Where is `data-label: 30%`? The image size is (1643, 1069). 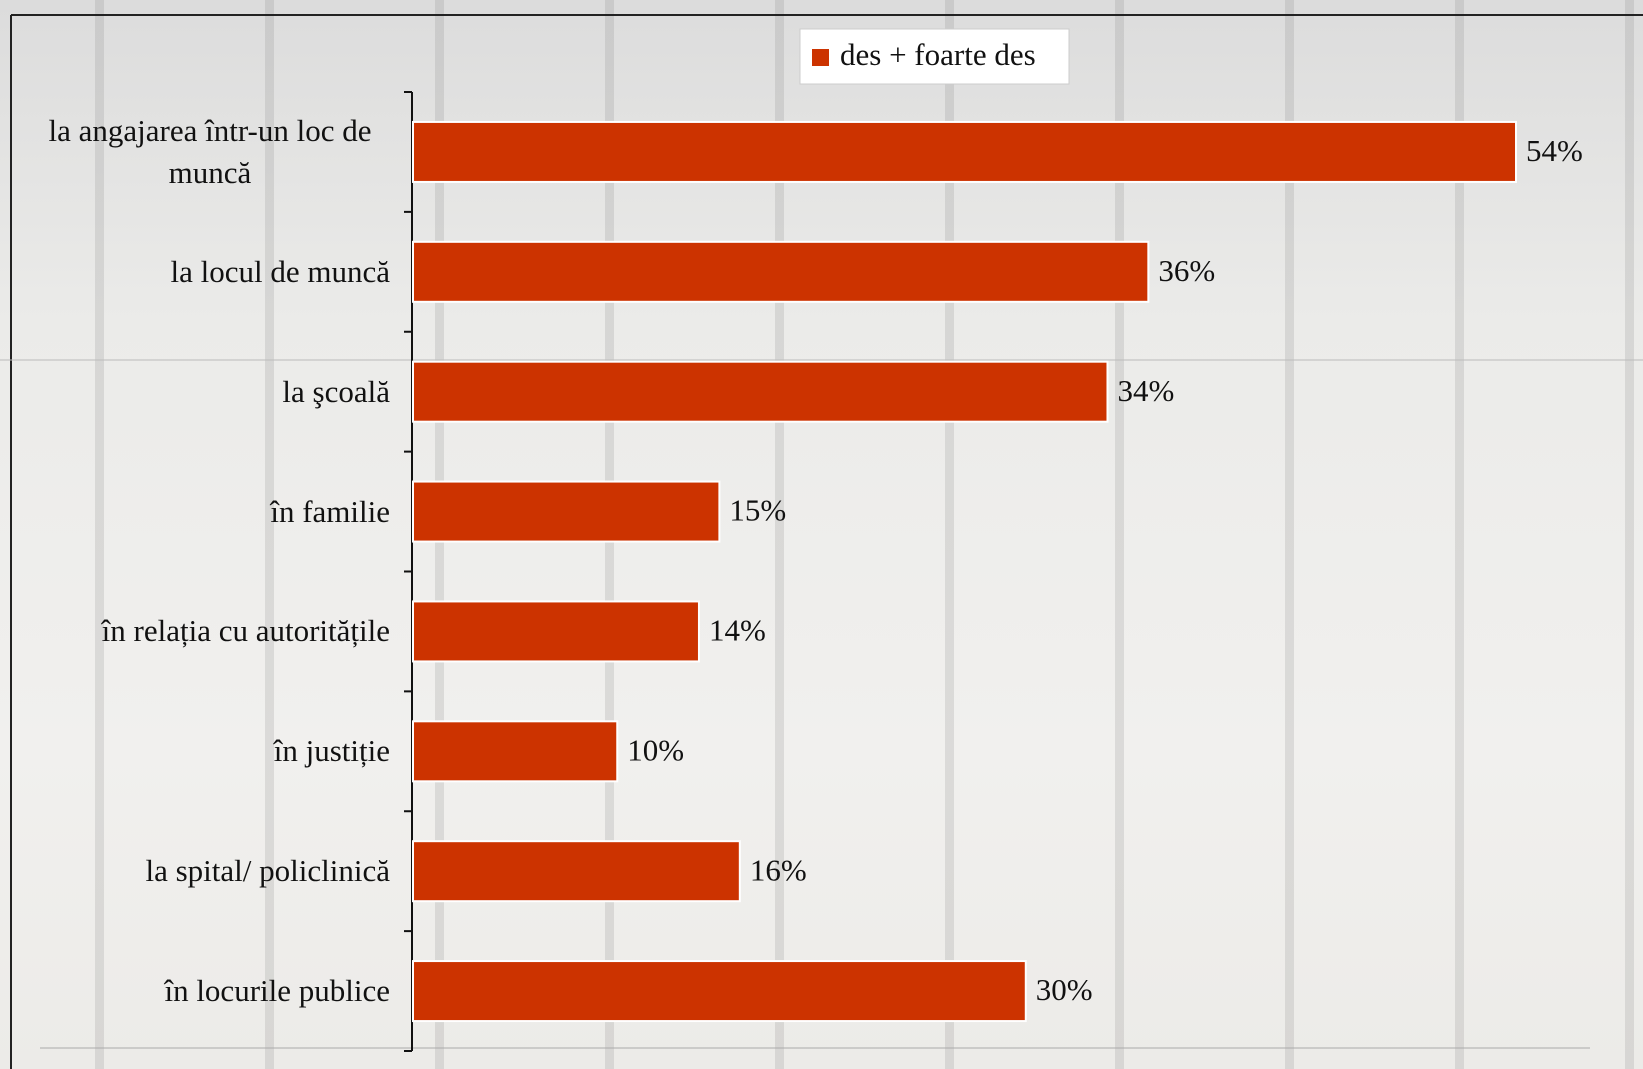
data-label: 30% is located at coordinates (1064, 989).